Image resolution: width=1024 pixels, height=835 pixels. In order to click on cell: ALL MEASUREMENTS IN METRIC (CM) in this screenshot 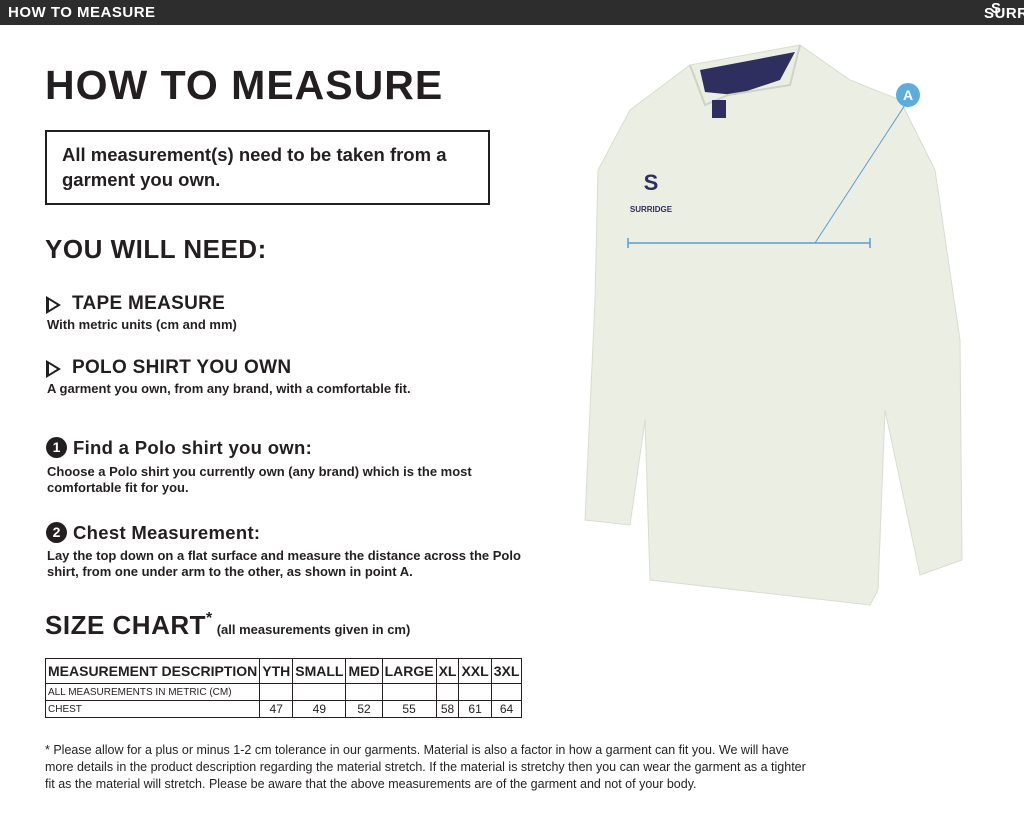, I will do `click(152, 692)`.